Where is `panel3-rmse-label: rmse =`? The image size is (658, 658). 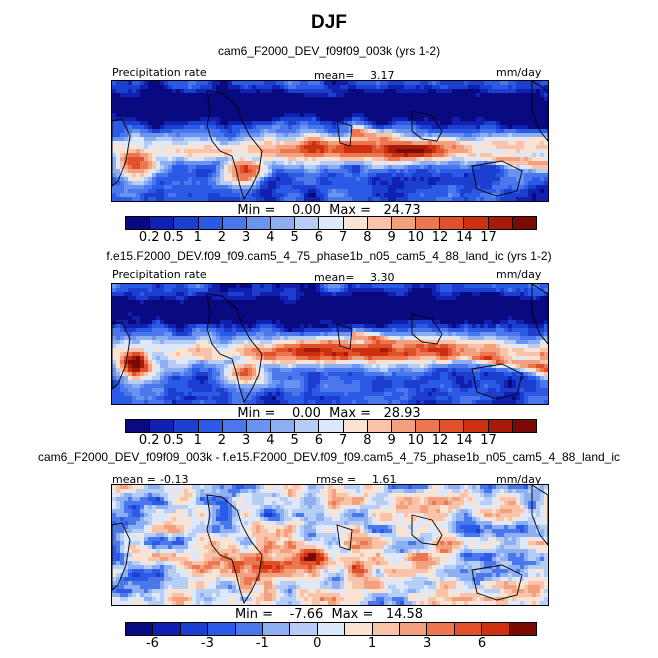 panel3-rmse-label: rmse = is located at coordinates (336, 479).